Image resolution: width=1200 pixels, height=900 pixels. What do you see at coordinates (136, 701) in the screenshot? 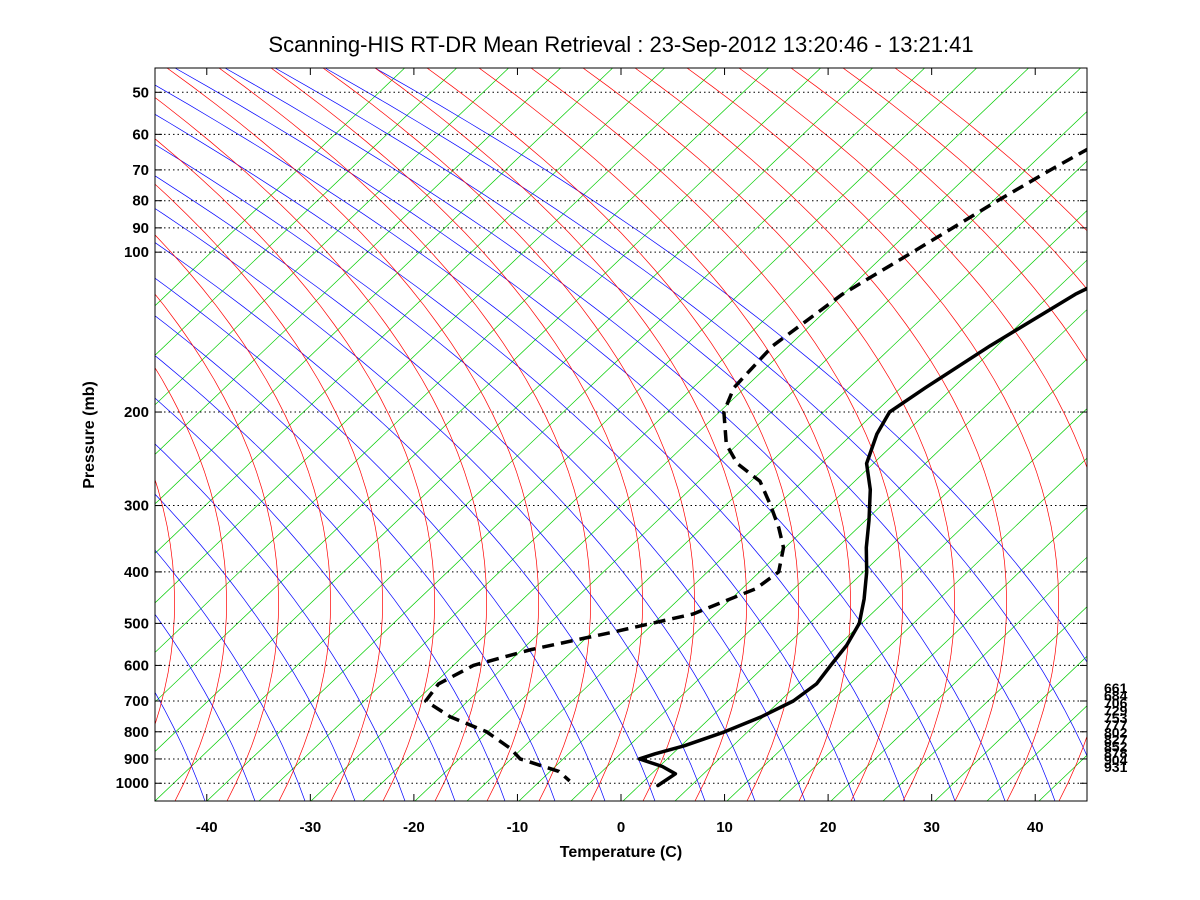
I see `y-tick-label: 700` at bounding box center [136, 701].